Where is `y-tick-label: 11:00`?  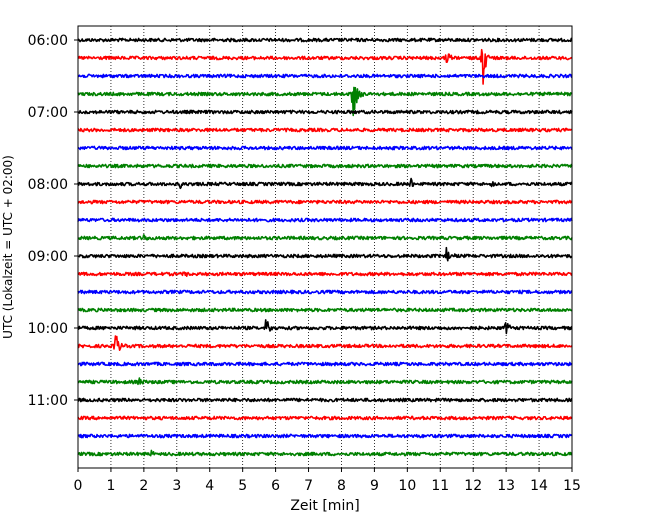
y-tick-label: 11:00 is located at coordinates (48, 401).